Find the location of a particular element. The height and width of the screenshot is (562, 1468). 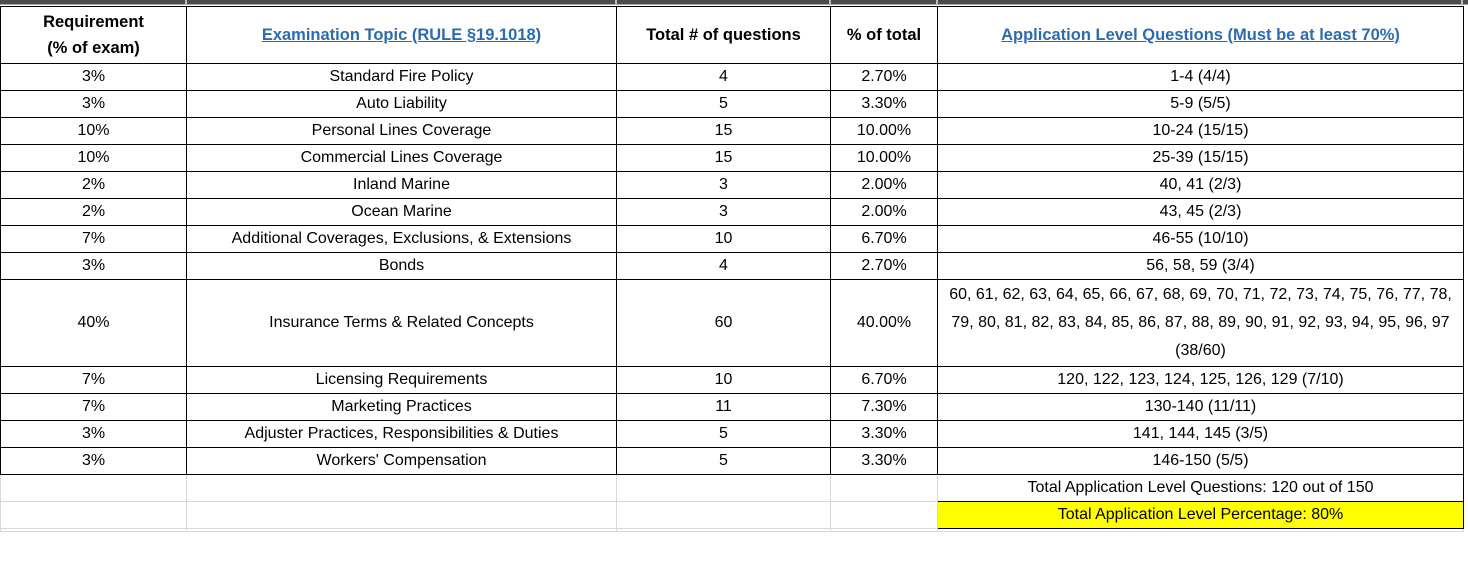

cell-topic: Auto Liability is located at coordinates (401, 104).